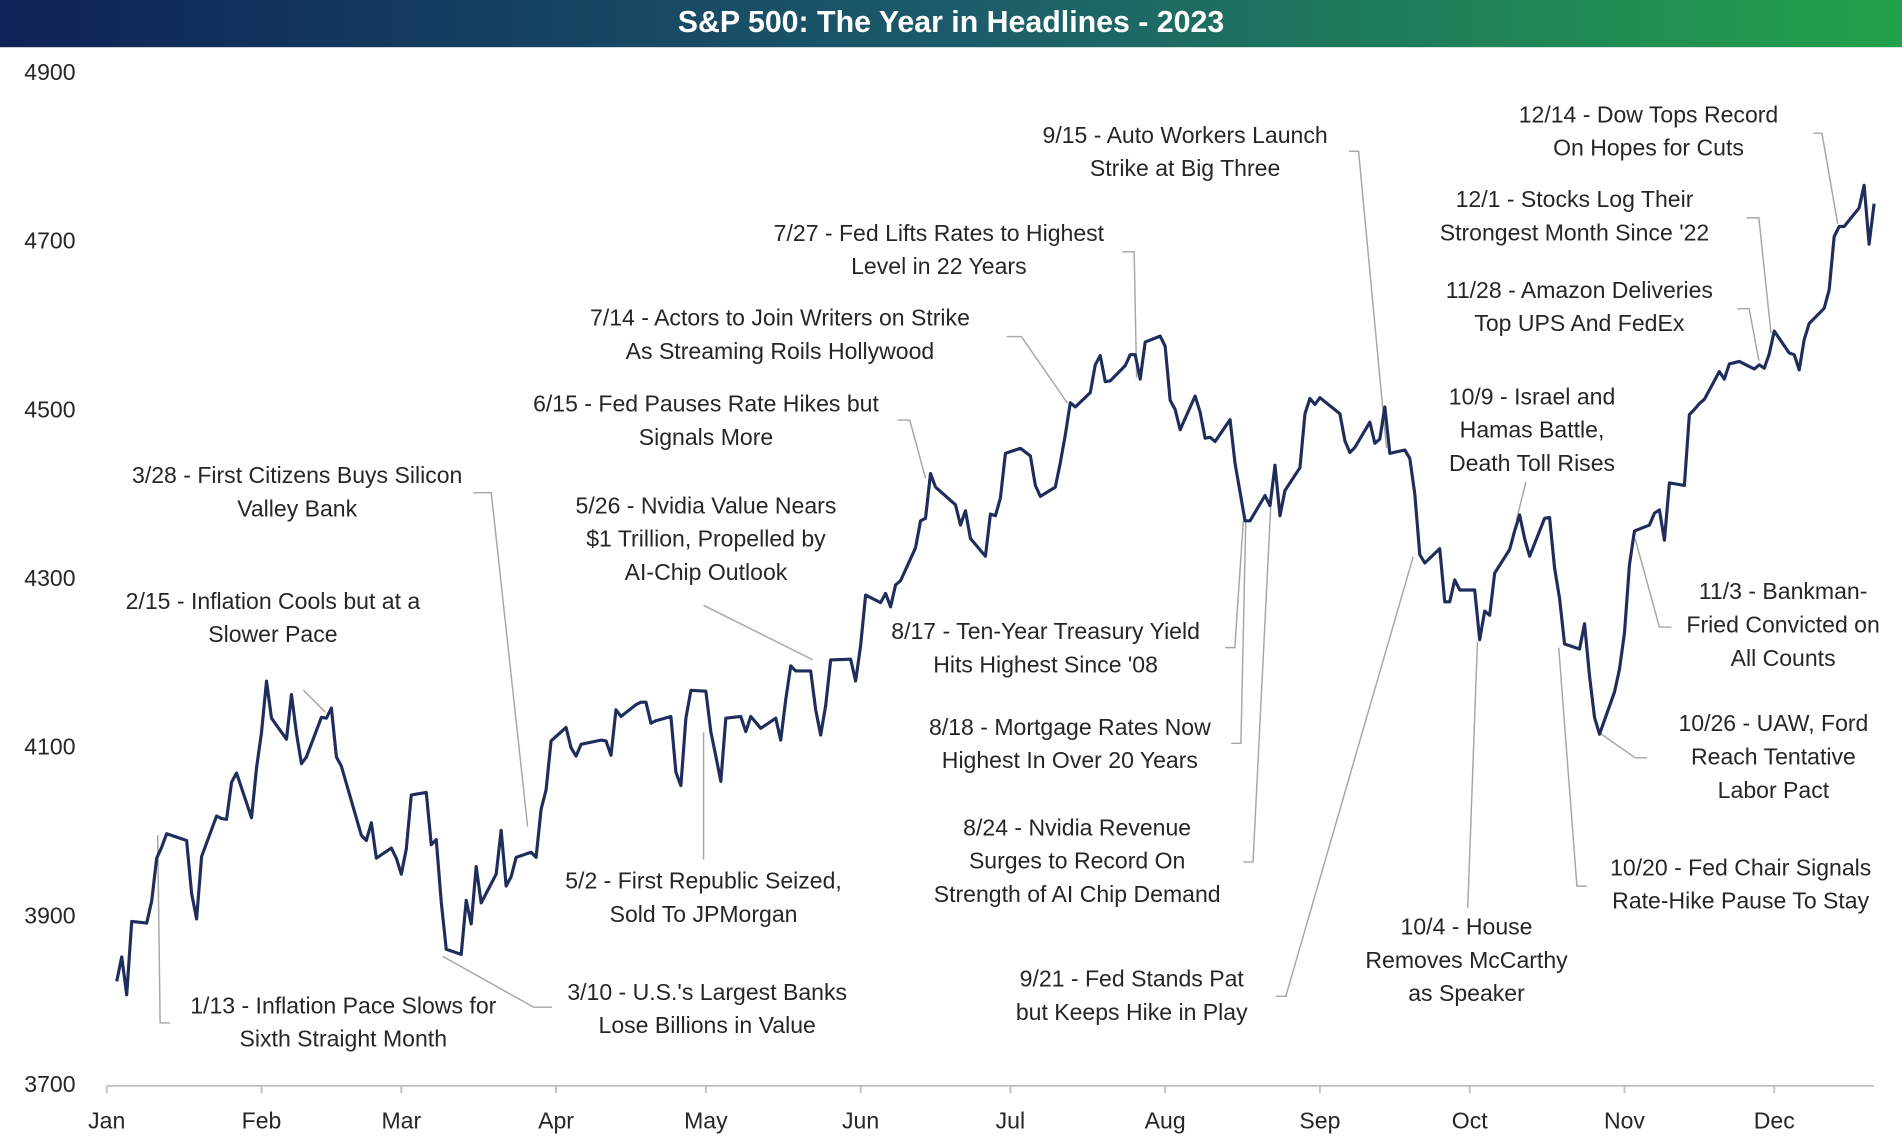  What do you see at coordinates (1648, 148) in the screenshot?
I see `annotation: On Hopes for Cuts` at bounding box center [1648, 148].